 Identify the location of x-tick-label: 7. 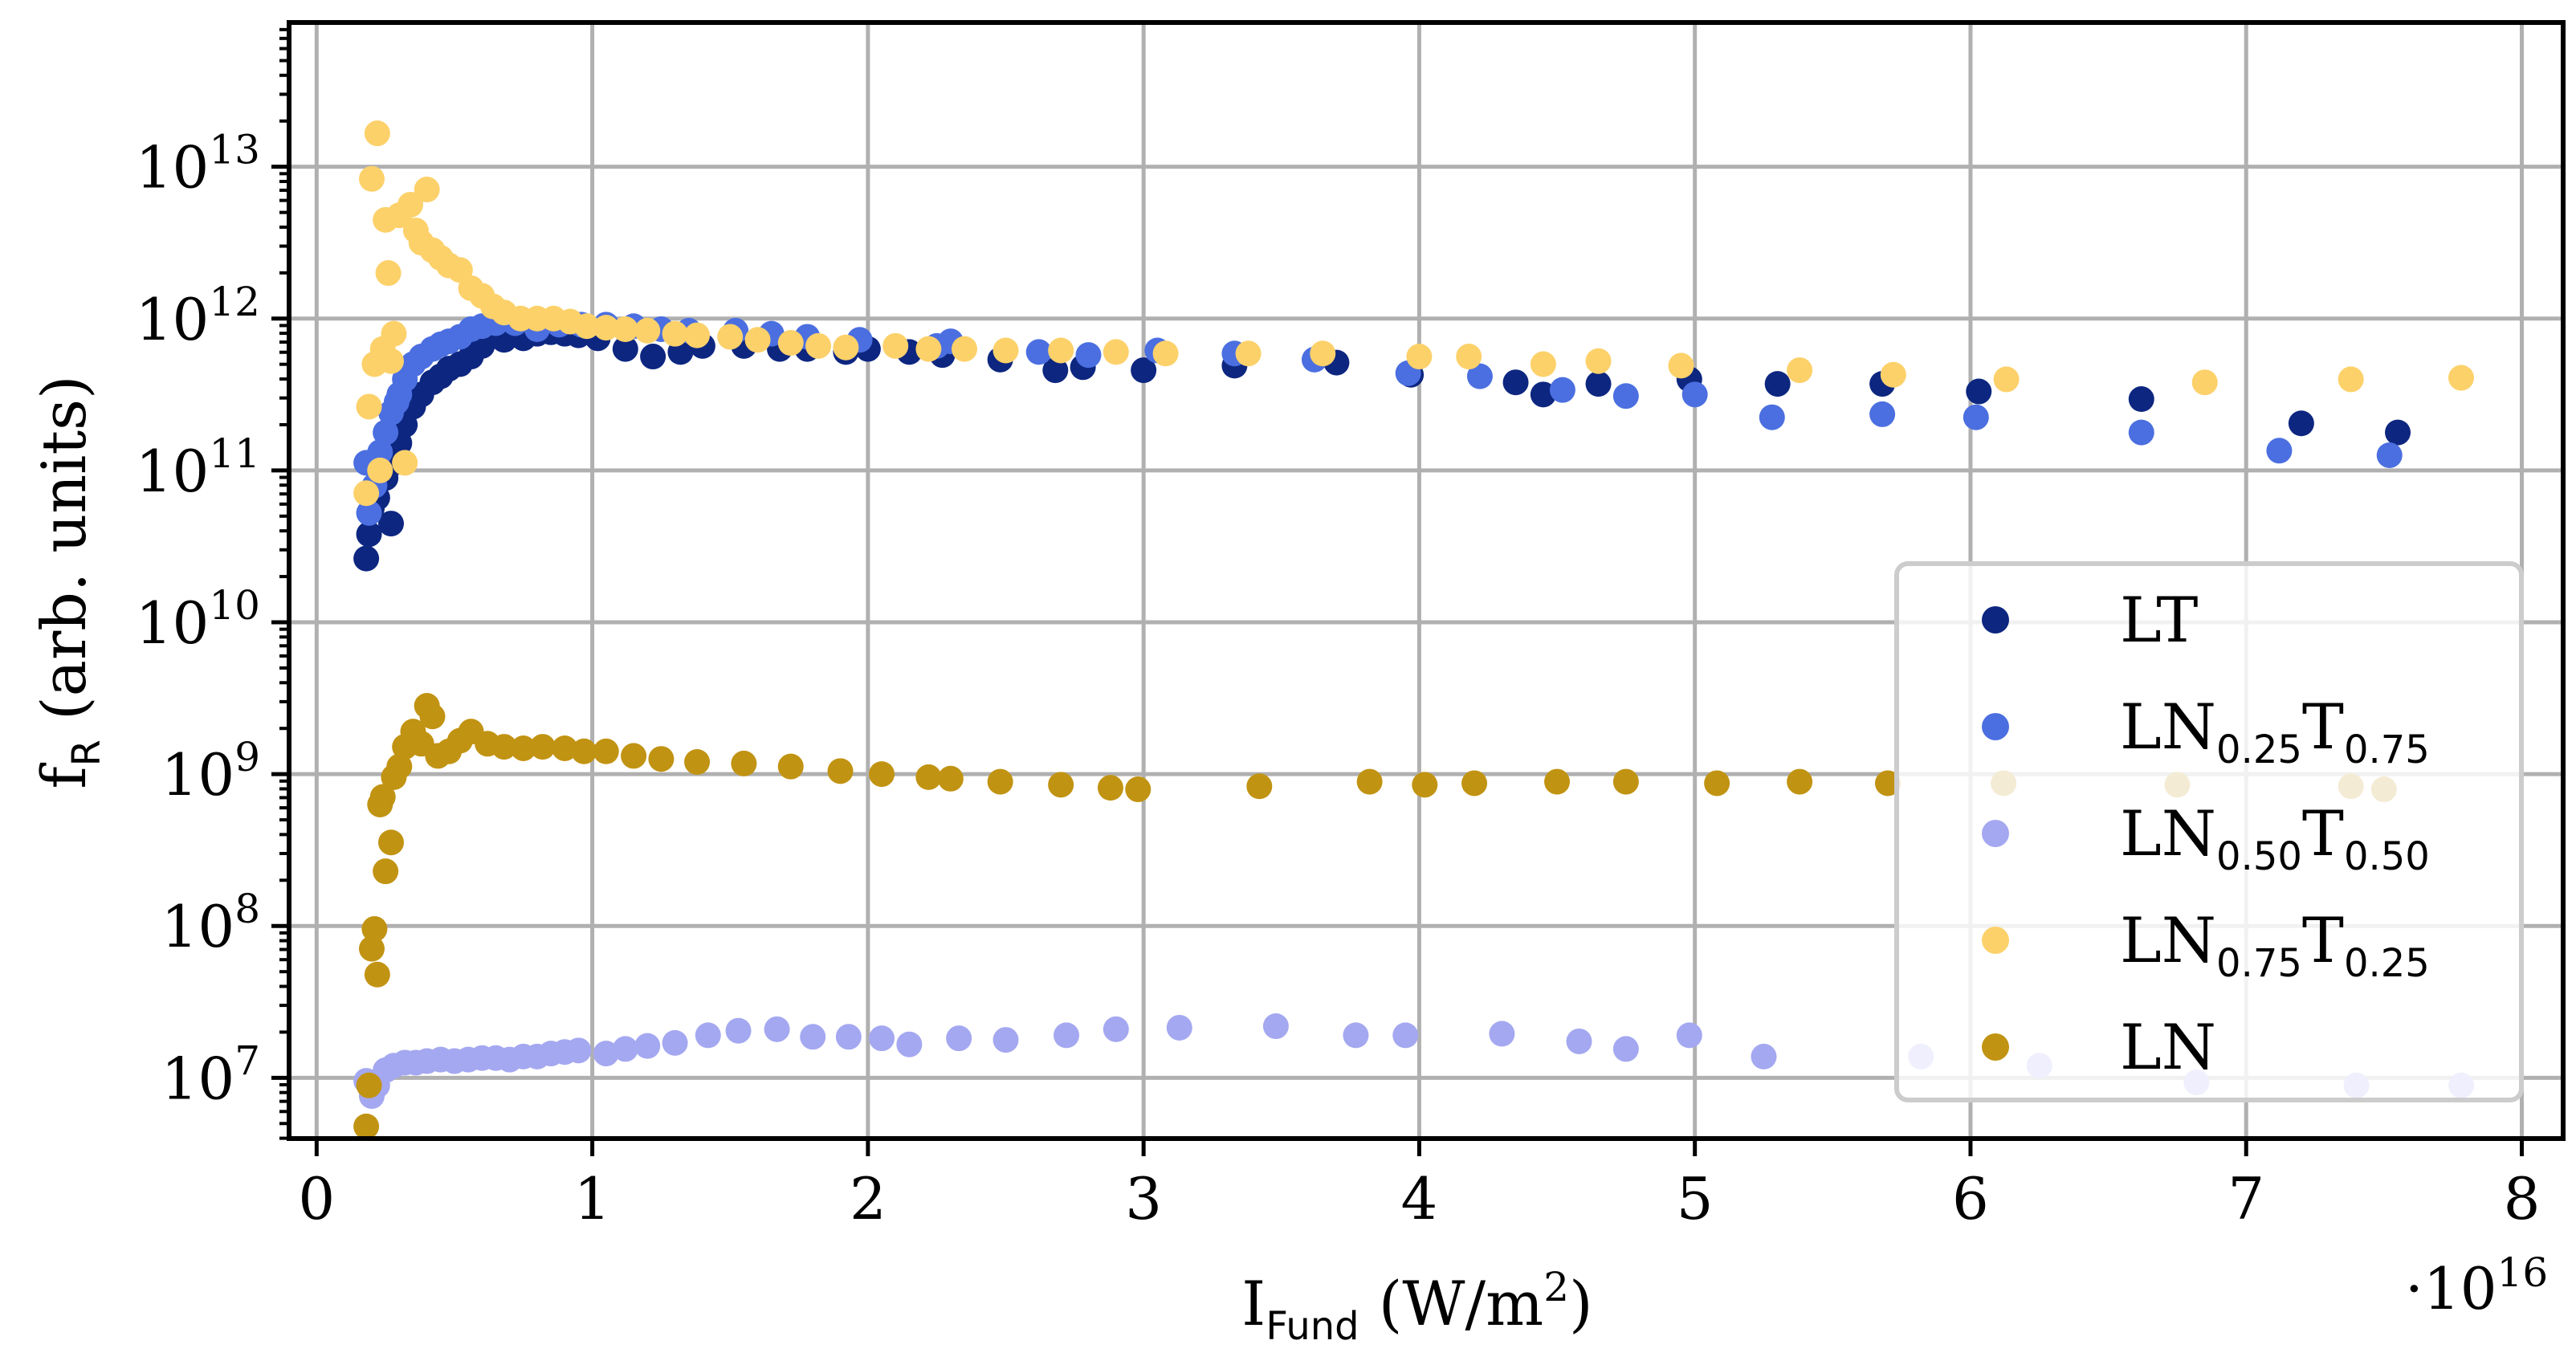
(2246, 1199).